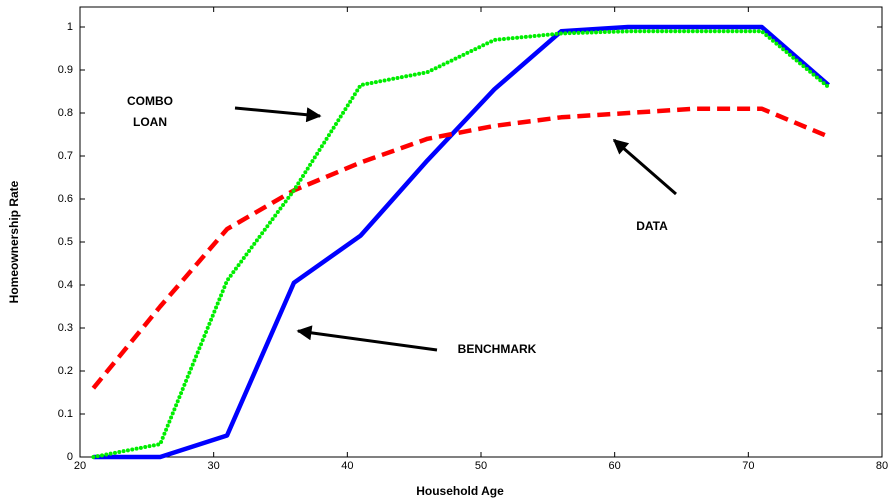 Image resolution: width=889 pixels, height=502 pixels. I want to click on y-tick-label: 0, so click(70, 457).